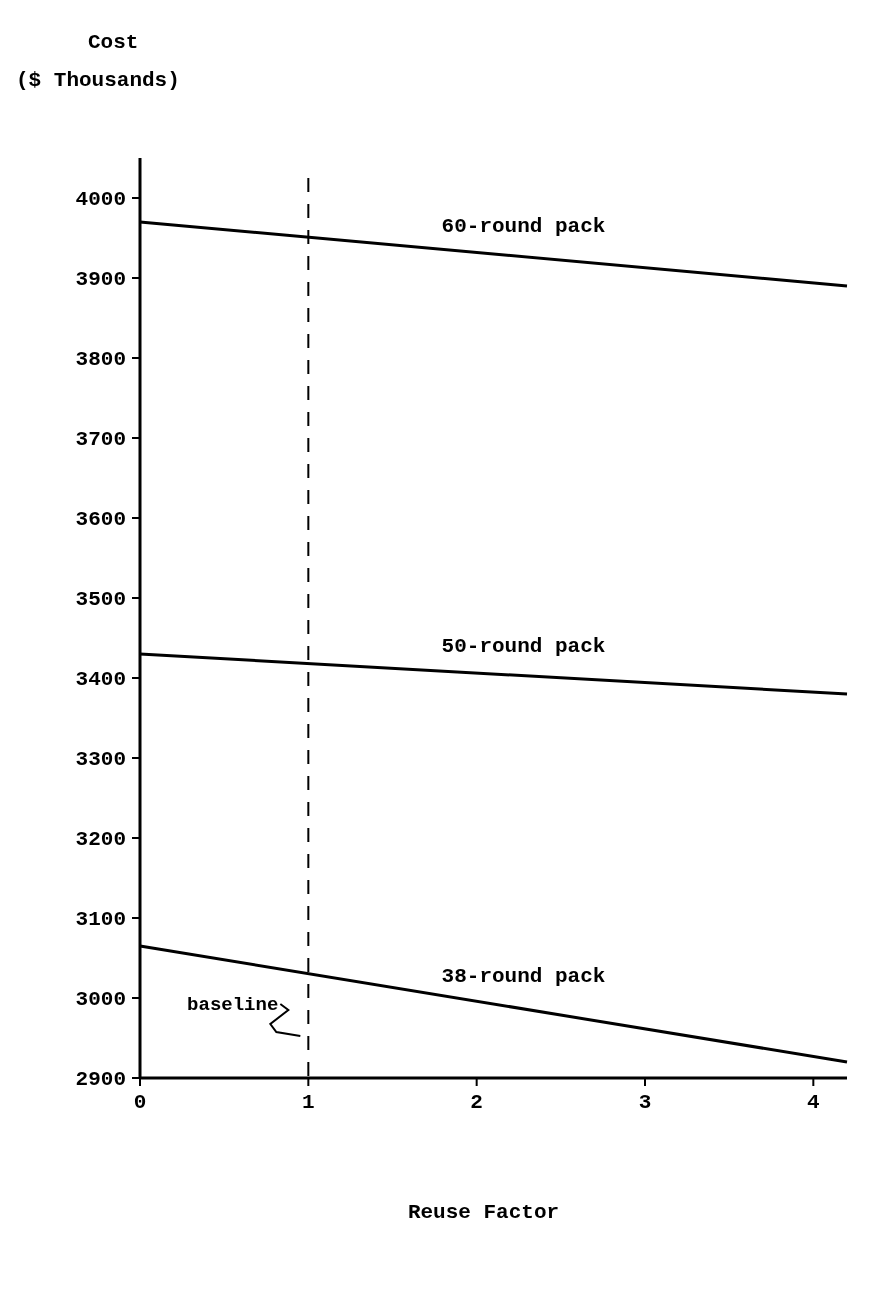 The image size is (875, 1299). Describe the element at coordinates (483, 1212) in the screenshot. I see `x-axis-title: Reuse Factor` at that location.